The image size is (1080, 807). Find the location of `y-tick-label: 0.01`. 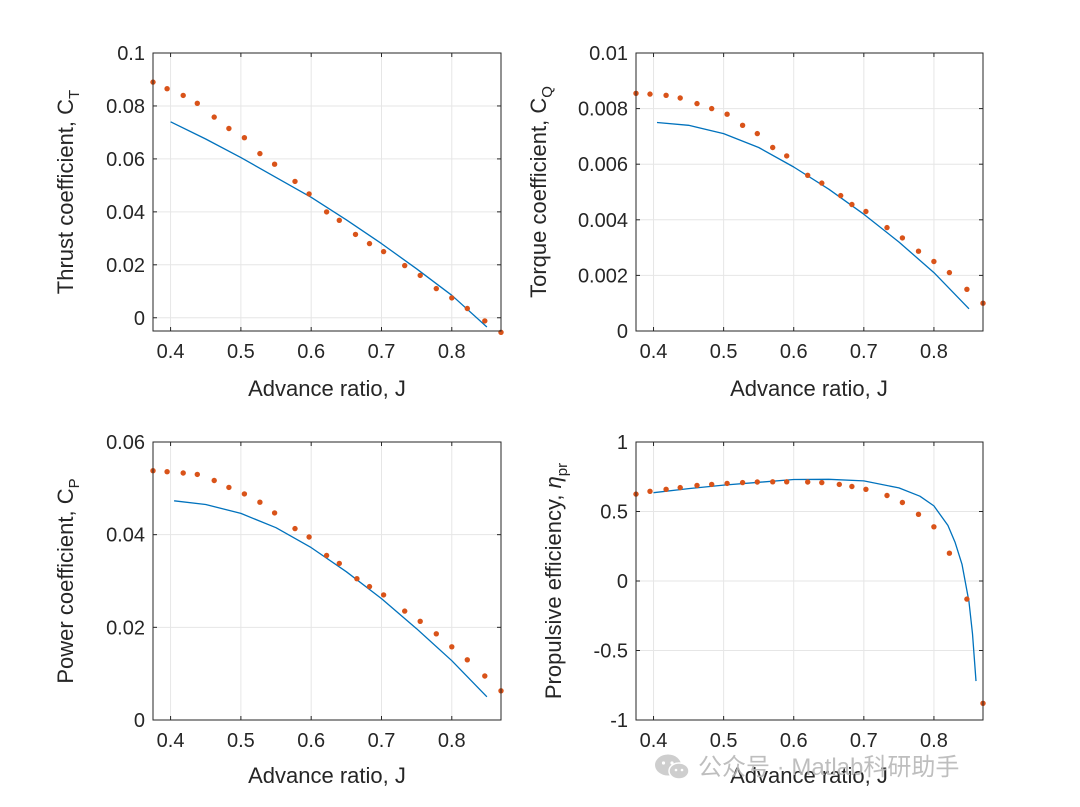

y-tick-label: 0.01 is located at coordinates (608, 54).